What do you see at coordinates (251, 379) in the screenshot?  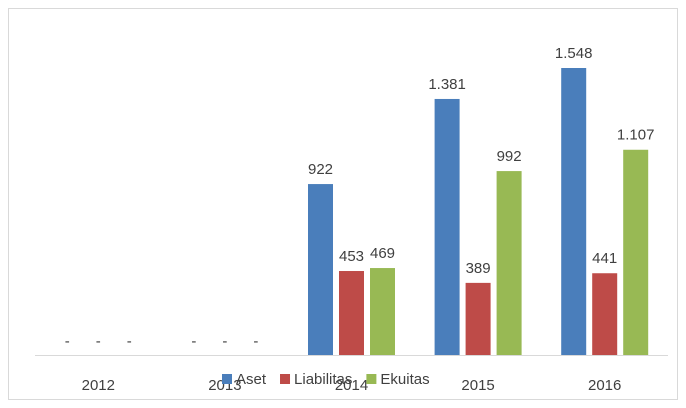 I see `legend-label: Aset` at bounding box center [251, 379].